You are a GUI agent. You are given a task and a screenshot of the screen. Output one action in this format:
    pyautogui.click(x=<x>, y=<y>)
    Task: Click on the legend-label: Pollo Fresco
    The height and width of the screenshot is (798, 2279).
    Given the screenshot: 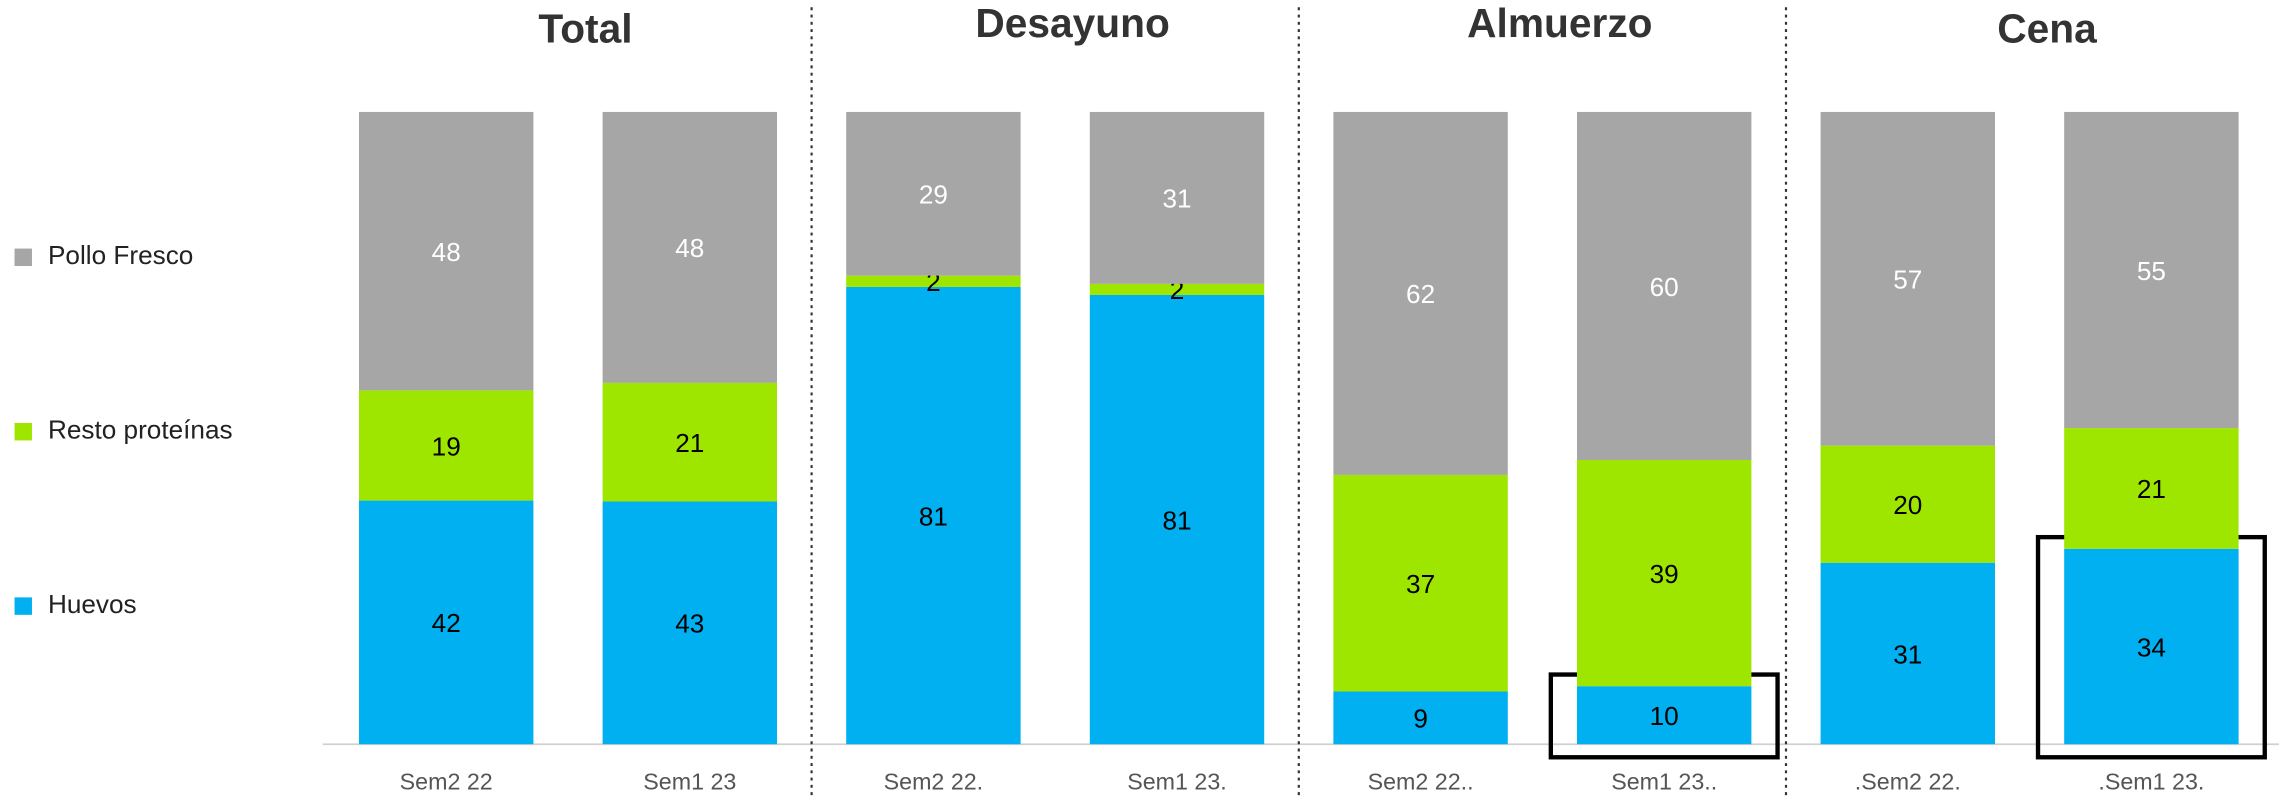 What is the action you would take?
    pyautogui.click(x=120, y=255)
    